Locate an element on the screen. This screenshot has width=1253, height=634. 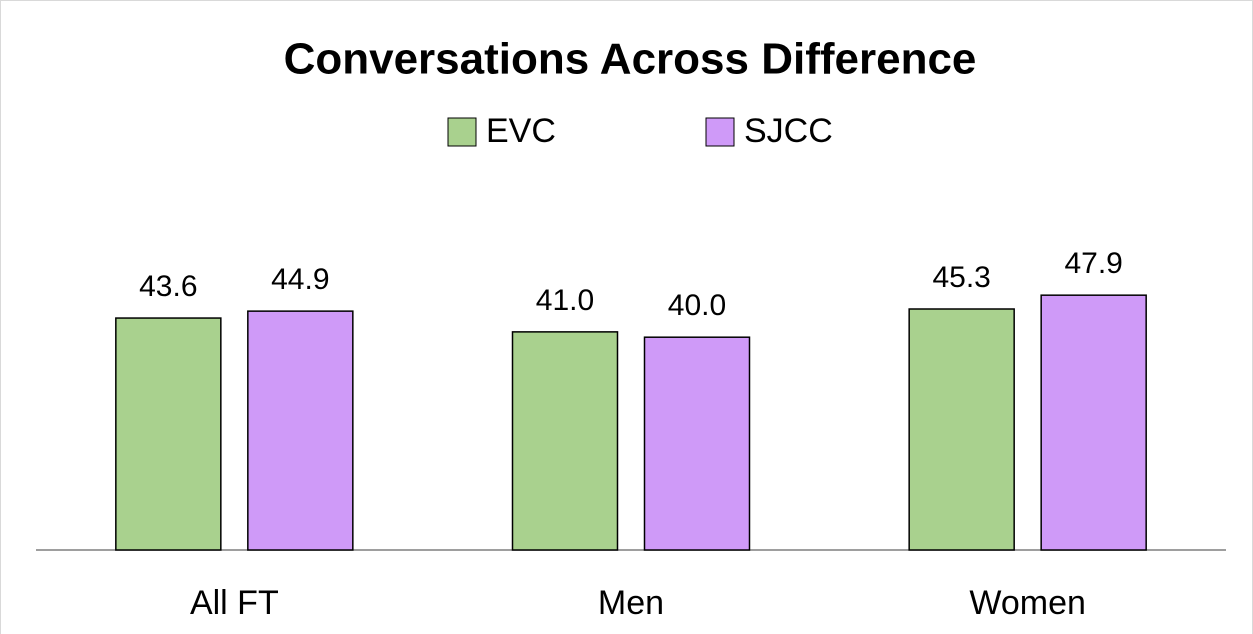
legend-label: SJCC is located at coordinates (788, 131).